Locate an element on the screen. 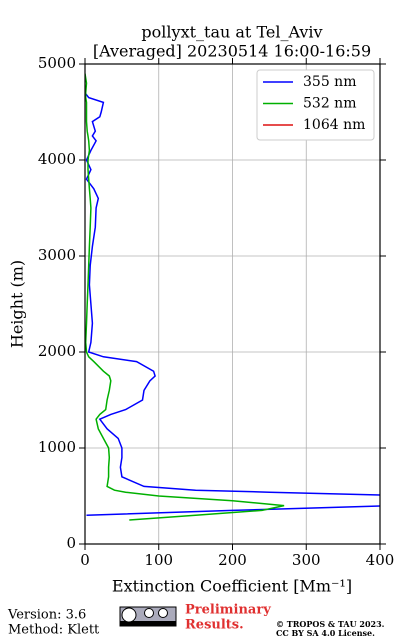 The image size is (400, 640). x-axis-label: Extinction Coefficient [Mm⁻¹] is located at coordinates (232, 586).